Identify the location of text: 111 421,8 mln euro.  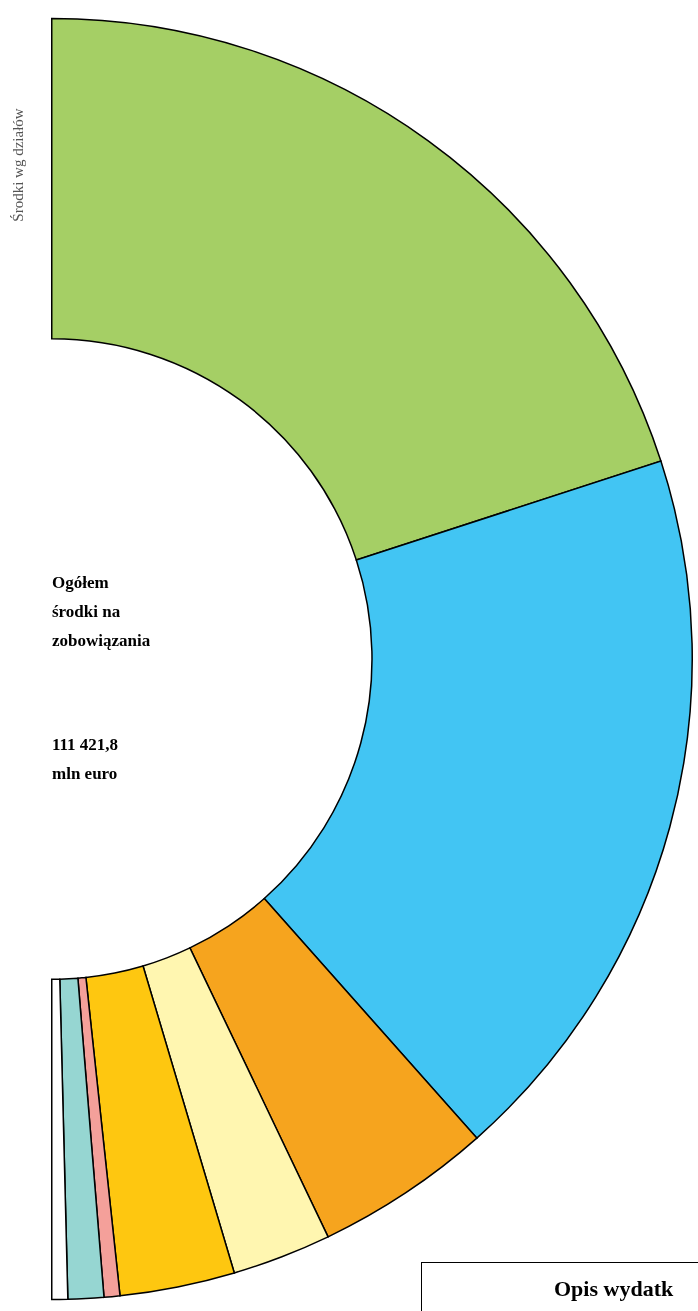
(86, 759).